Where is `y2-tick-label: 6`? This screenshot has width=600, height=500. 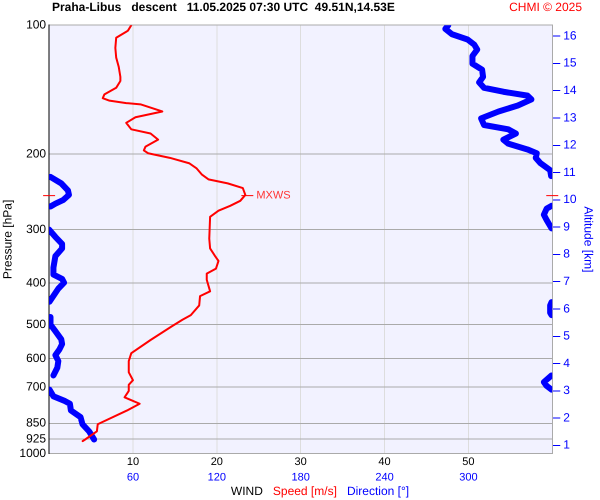
y2-tick-label: 6 is located at coordinates (566, 308).